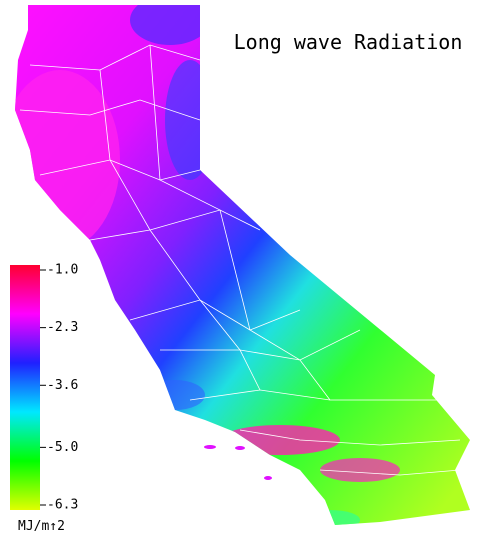 The image size is (500, 550). I want to click on colorbar-tick-label: -1.0, so click(62, 270).